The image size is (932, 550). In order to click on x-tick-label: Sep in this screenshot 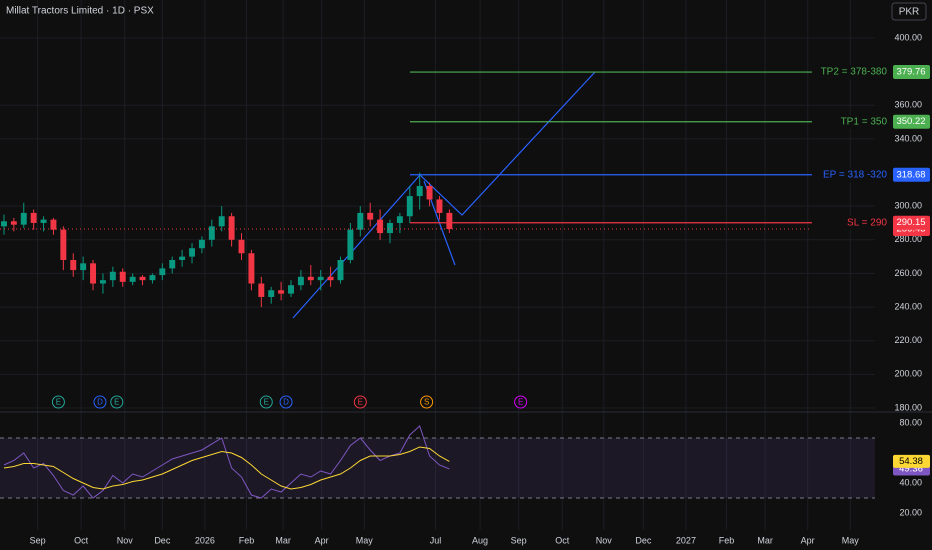, I will do `click(38, 540)`.